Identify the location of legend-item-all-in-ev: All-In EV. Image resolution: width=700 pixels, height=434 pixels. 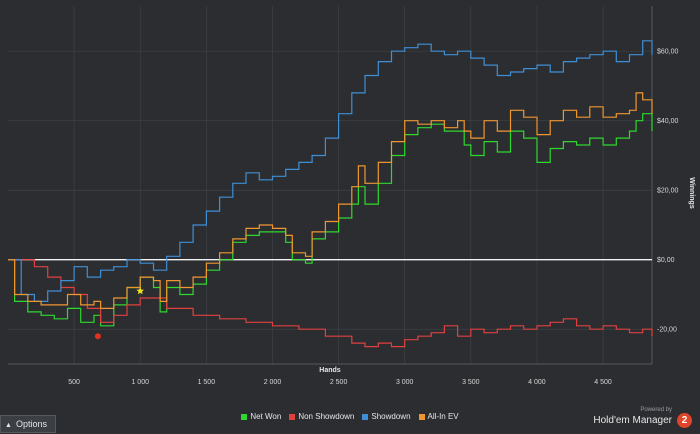
(438, 416).